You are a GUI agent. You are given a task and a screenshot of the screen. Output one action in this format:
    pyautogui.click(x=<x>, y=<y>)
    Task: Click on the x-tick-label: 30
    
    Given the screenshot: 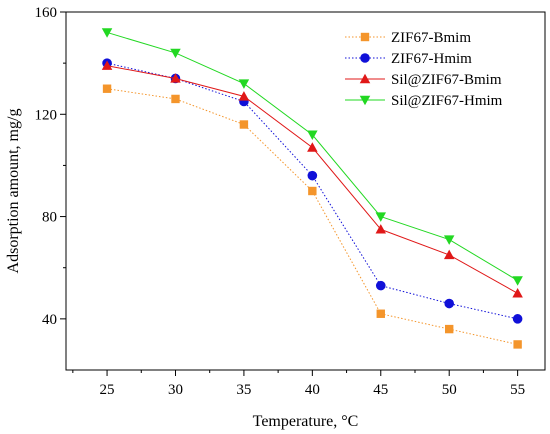 What is the action you would take?
    pyautogui.click(x=175, y=390)
    